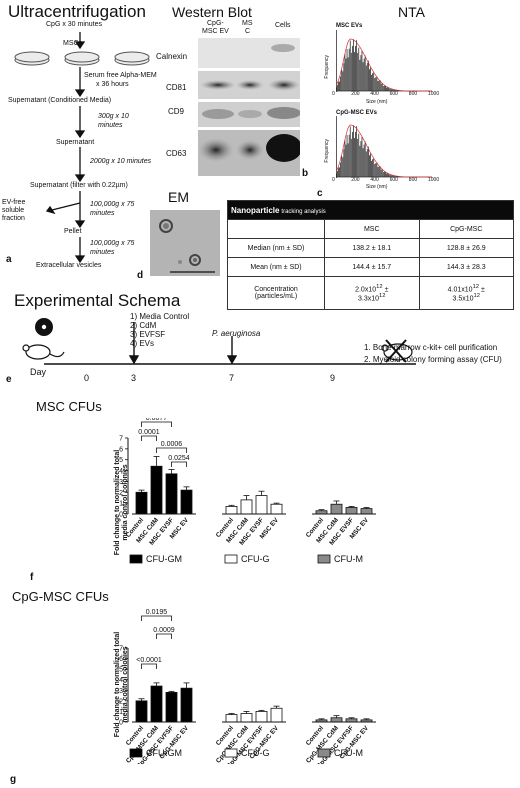  I want to click on table-cell: 128.8 ± 26.9, so click(466, 248).